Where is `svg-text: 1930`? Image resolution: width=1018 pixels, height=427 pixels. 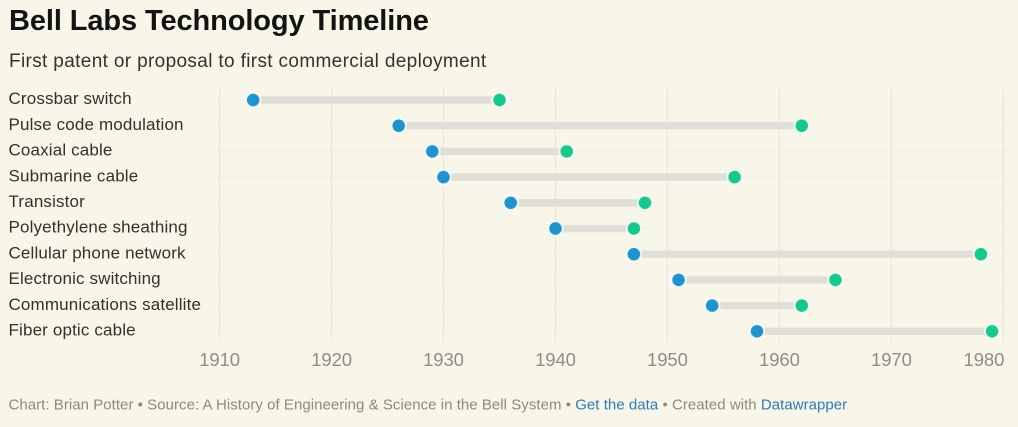
svg-text: 1930 is located at coordinates (443, 359).